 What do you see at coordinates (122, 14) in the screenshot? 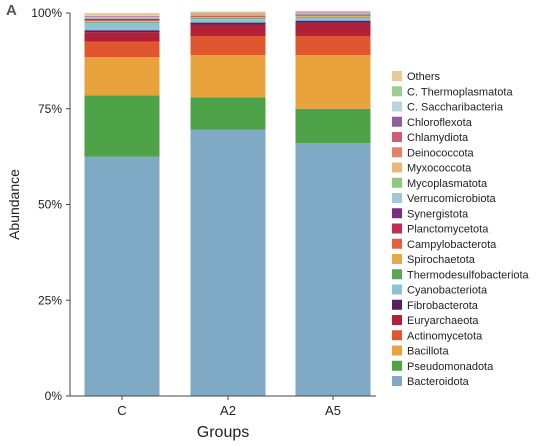
I see `bar-segment-C-others` at bounding box center [122, 14].